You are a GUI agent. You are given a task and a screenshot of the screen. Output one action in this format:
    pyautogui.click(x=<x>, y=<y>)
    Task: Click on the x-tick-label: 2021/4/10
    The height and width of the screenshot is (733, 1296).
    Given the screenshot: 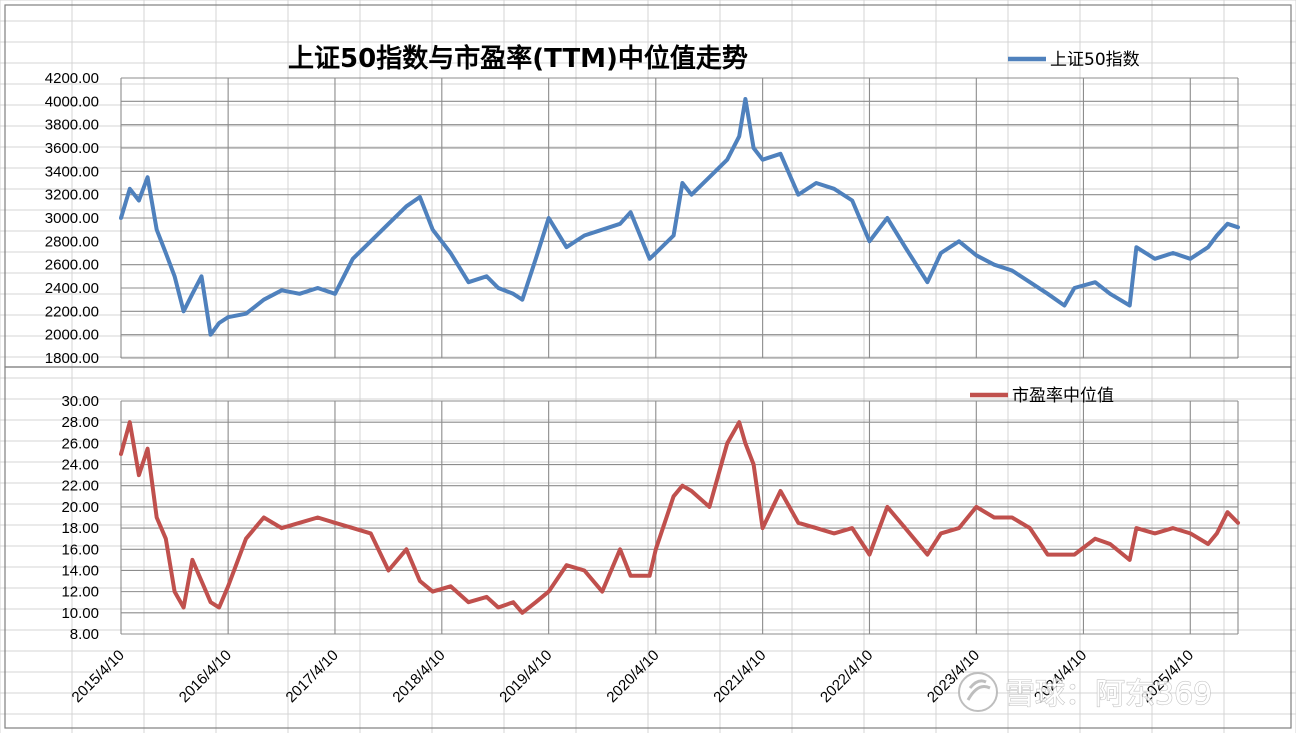 What is the action you would take?
    pyautogui.click(x=739, y=676)
    